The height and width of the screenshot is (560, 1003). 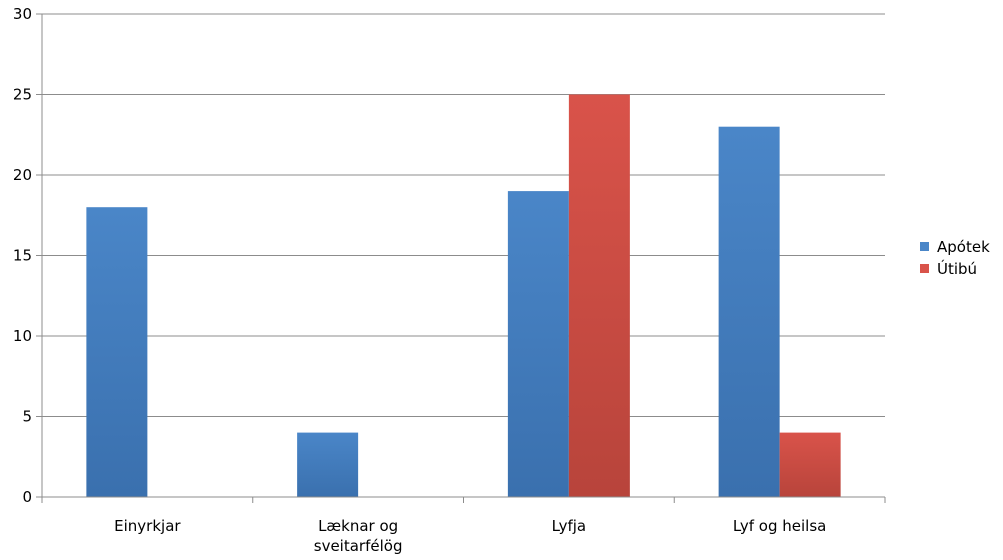 What do you see at coordinates (955, 258) in the screenshot?
I see `legend: Apótek Útibú` at bounding box center [955, 258].